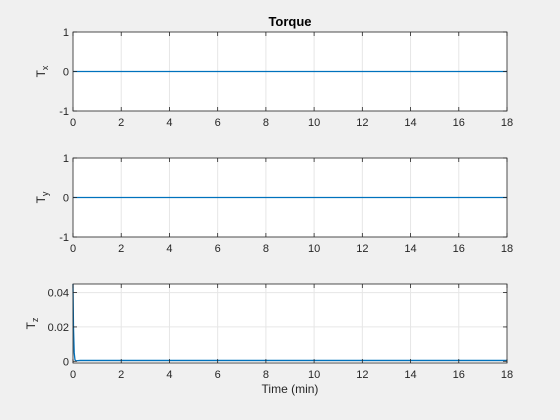 This screenshot has height=420, width=560. I want to click on y-axis-label: Tz, so click(32, 323).